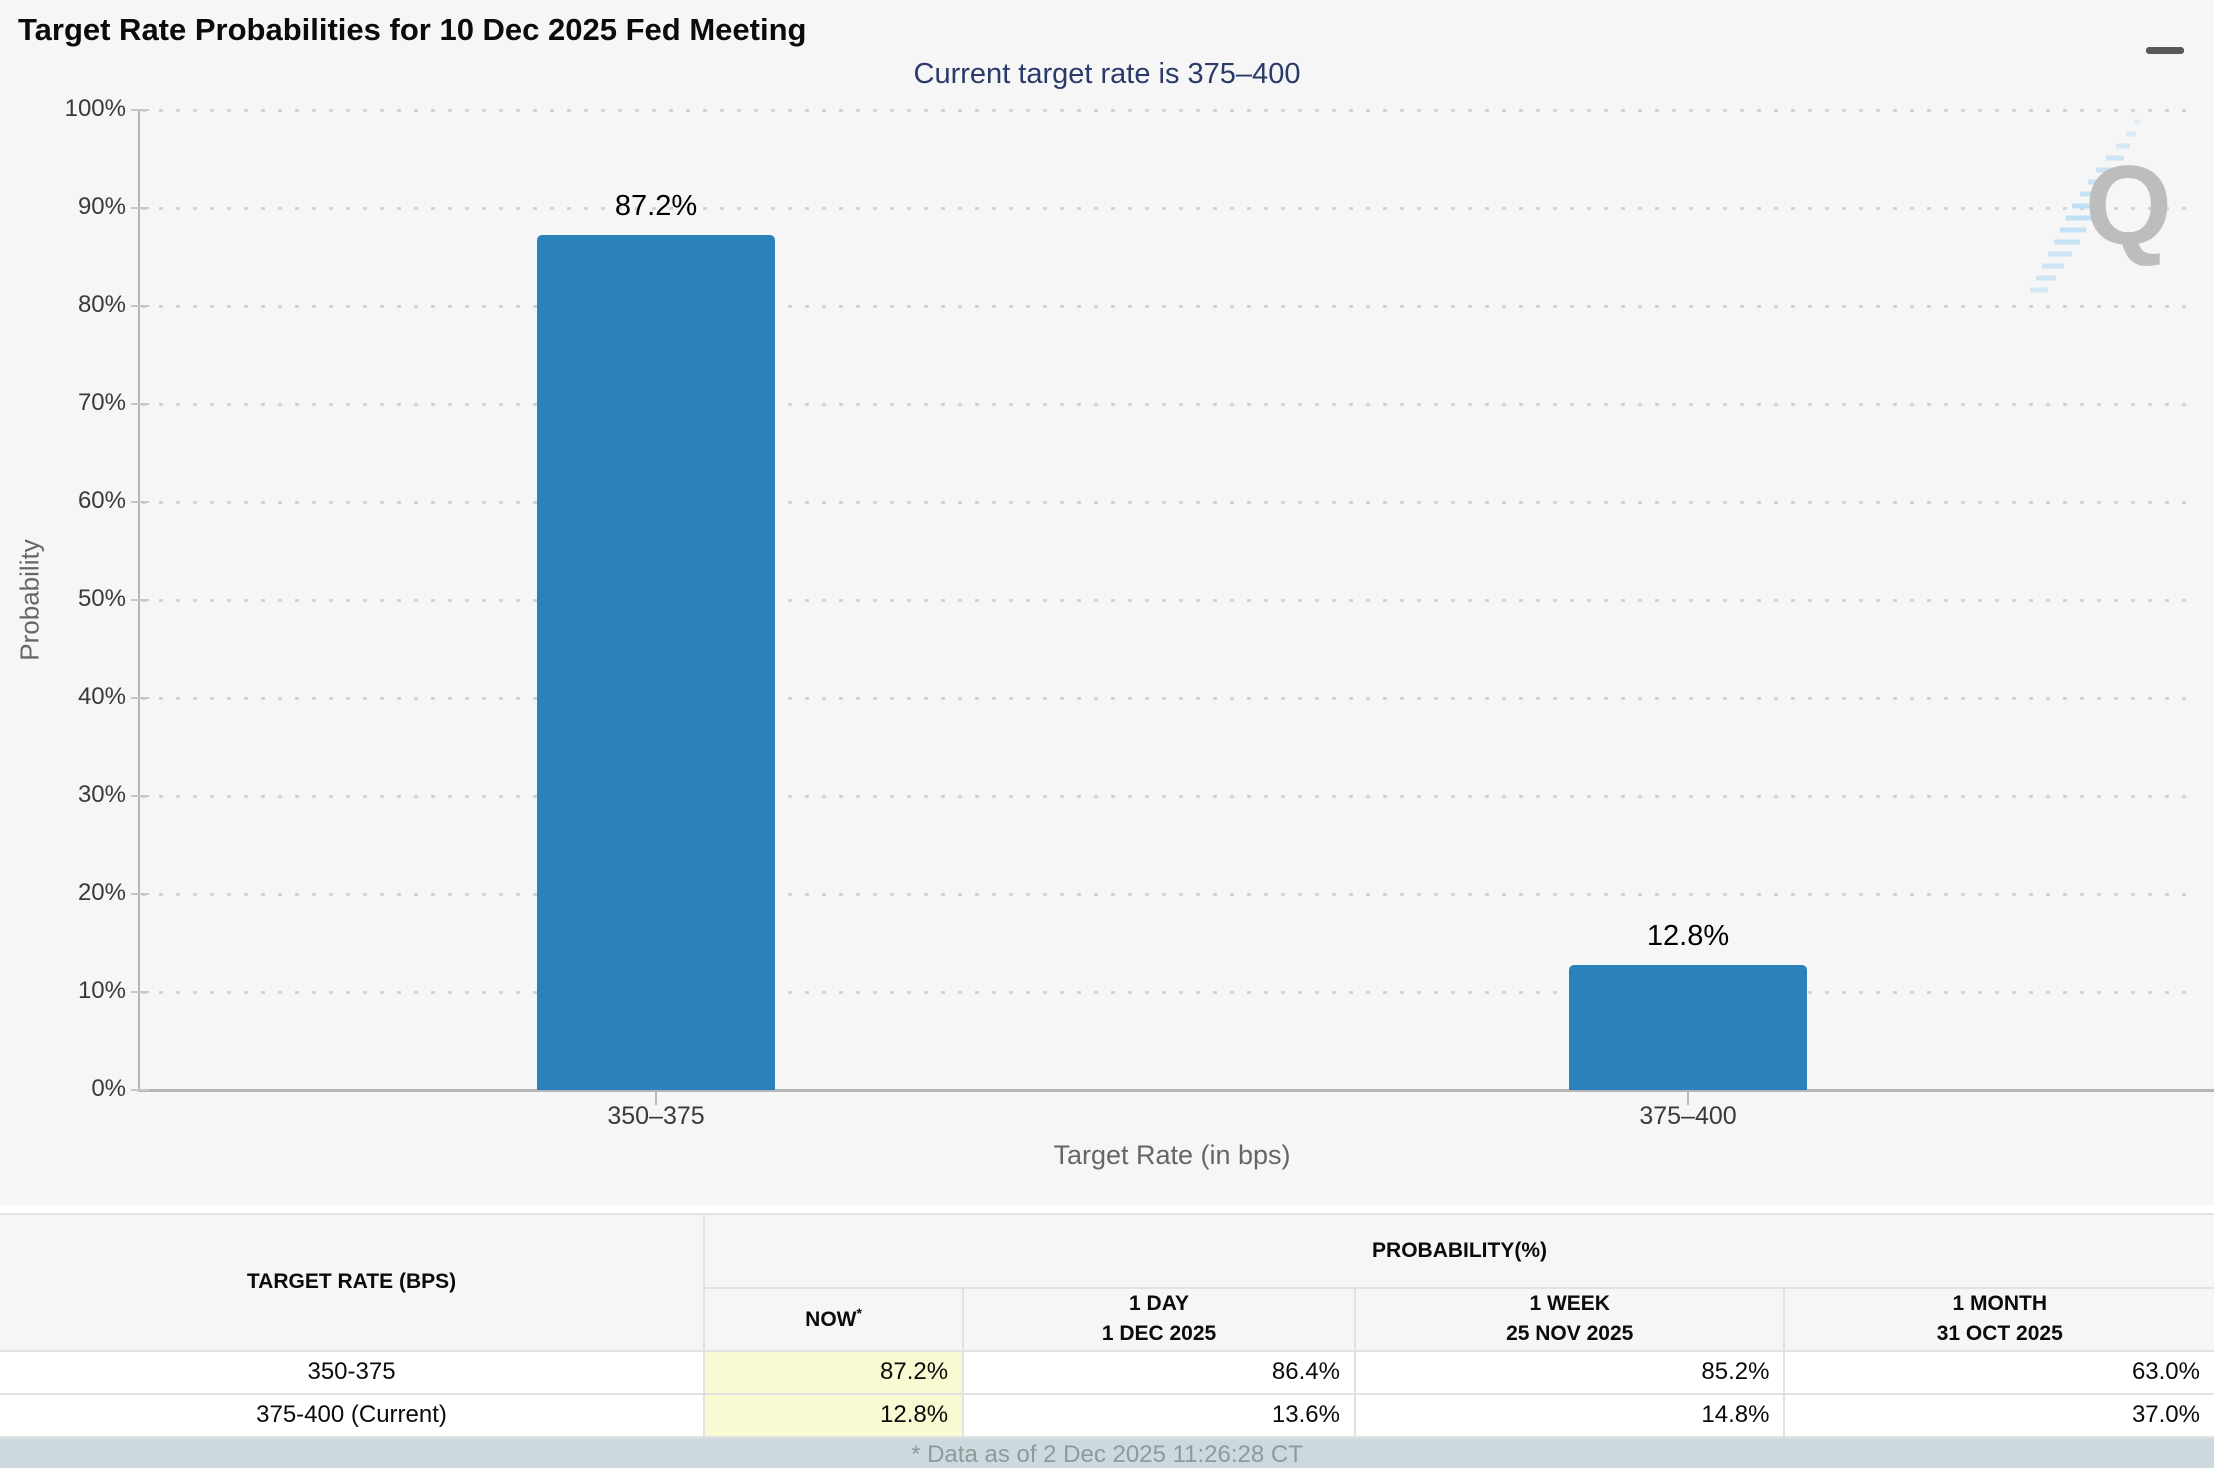 The image size is (2214, 1468). I want to click on prob-now: 87.2%, so click(834, 1372).